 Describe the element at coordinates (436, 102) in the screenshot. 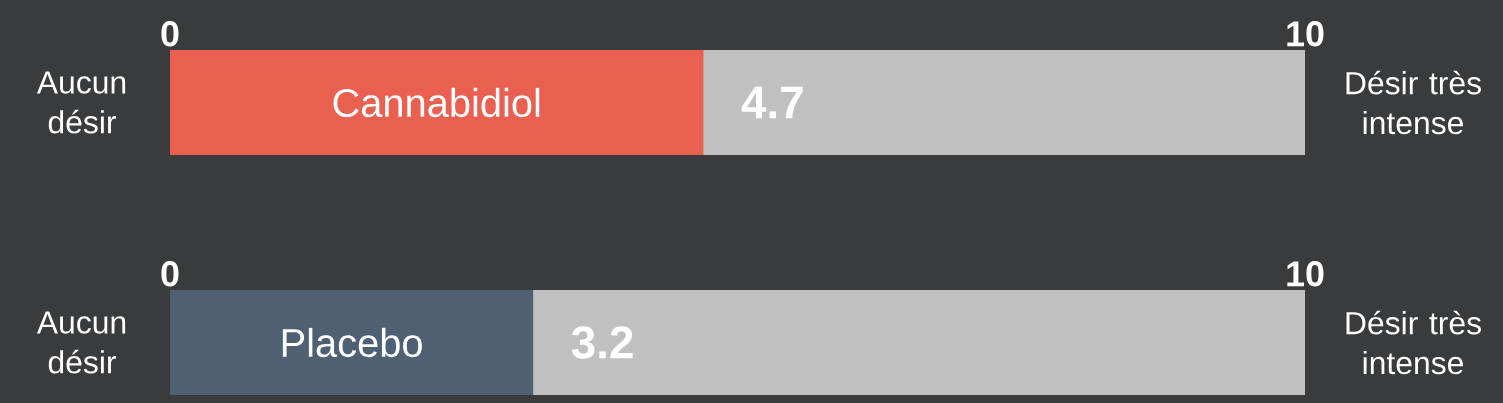

I see `y-tick-label: Cannabidiol` at that location.